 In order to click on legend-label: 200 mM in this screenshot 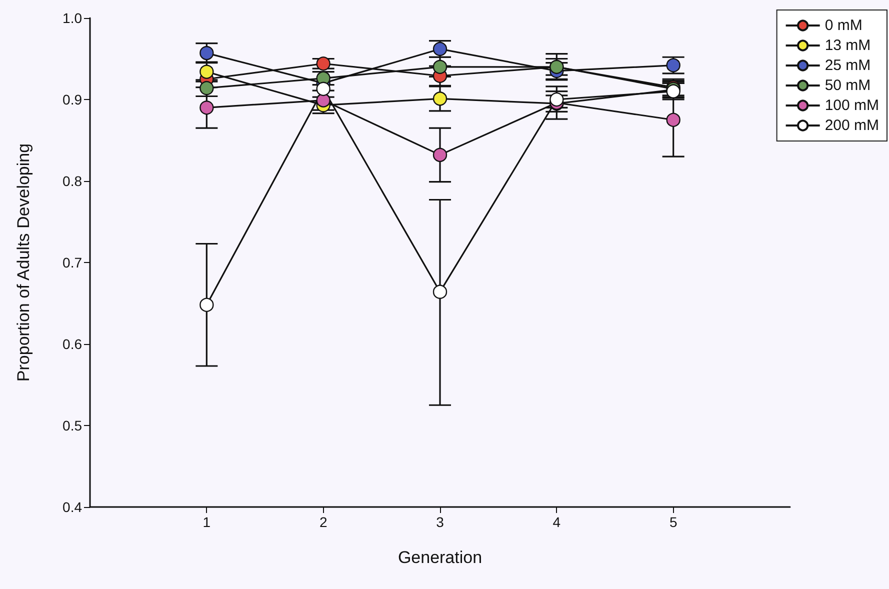, I will do `click(852, 125)`.